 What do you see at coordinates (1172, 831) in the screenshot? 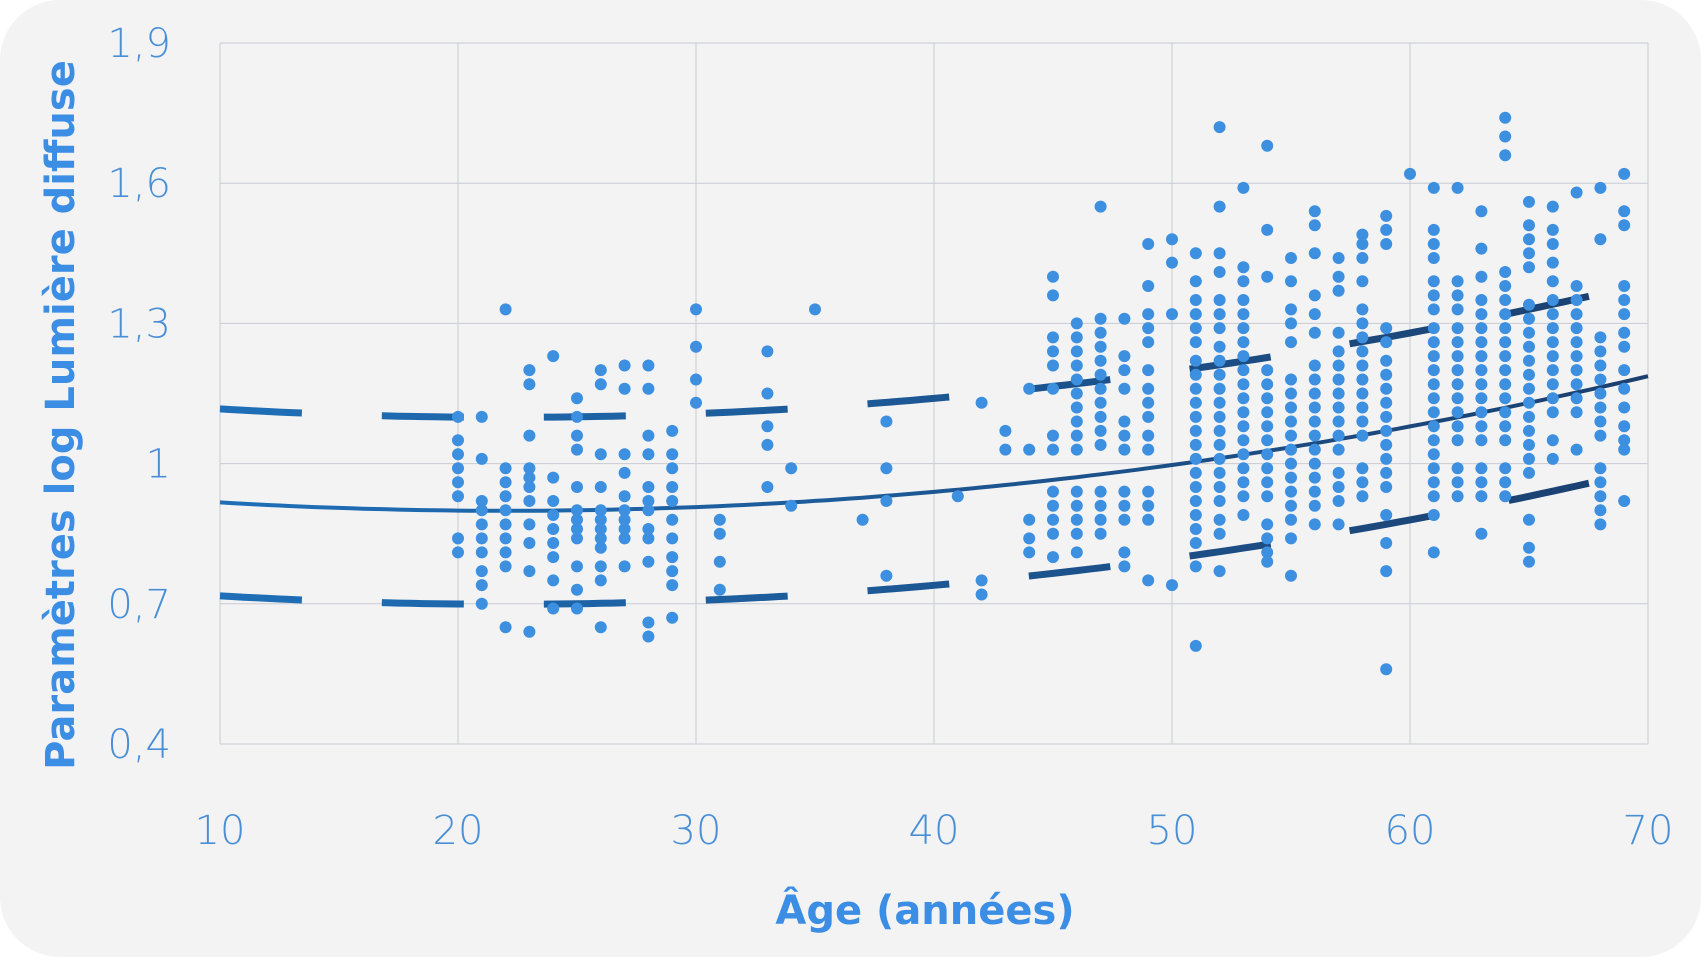
I see `x-tick-label: 50` at bounding box center [1172, 831].